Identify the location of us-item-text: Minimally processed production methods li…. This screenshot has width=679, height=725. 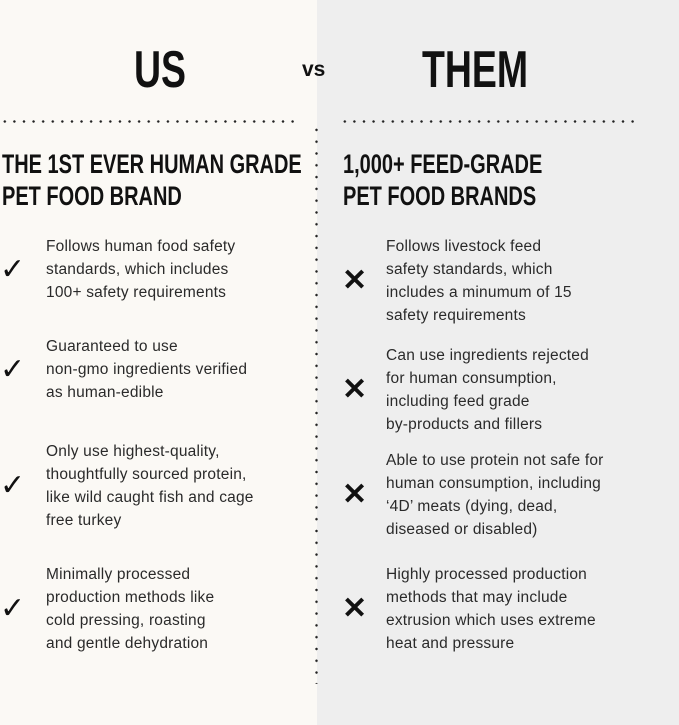
(130, 609).